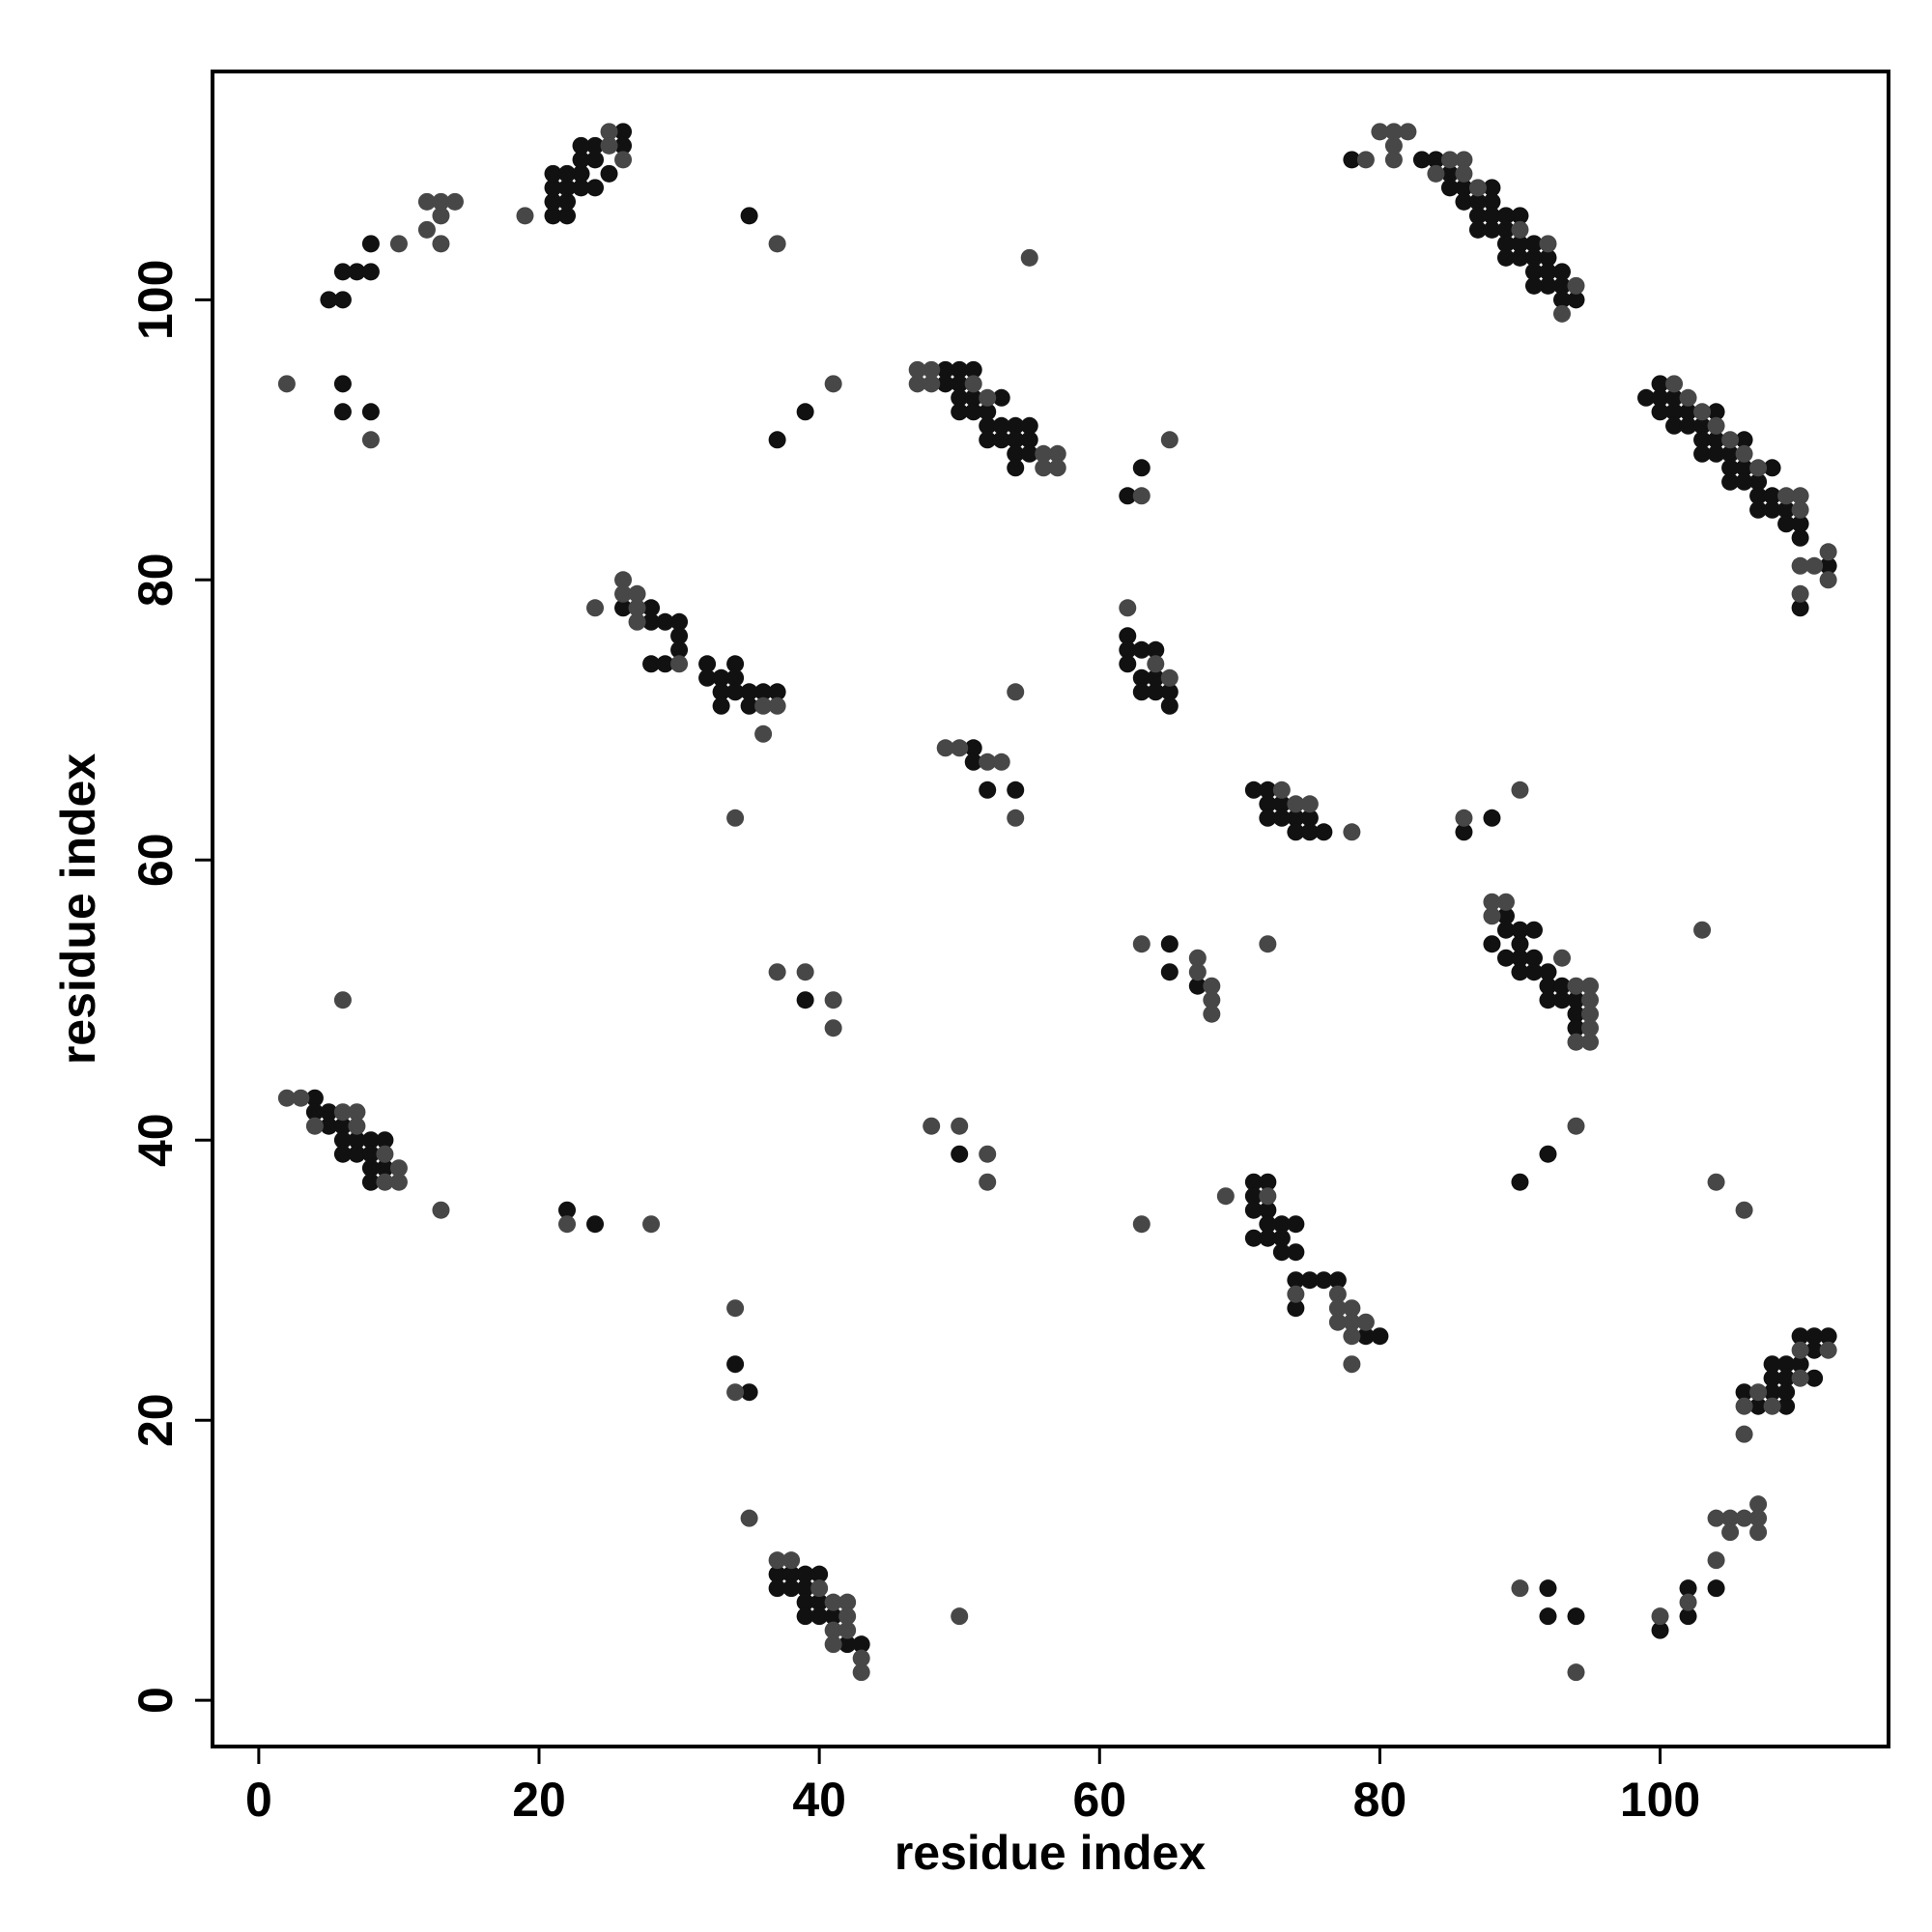  I want to click on x-tick-label: 80, so click(1380, 1800).